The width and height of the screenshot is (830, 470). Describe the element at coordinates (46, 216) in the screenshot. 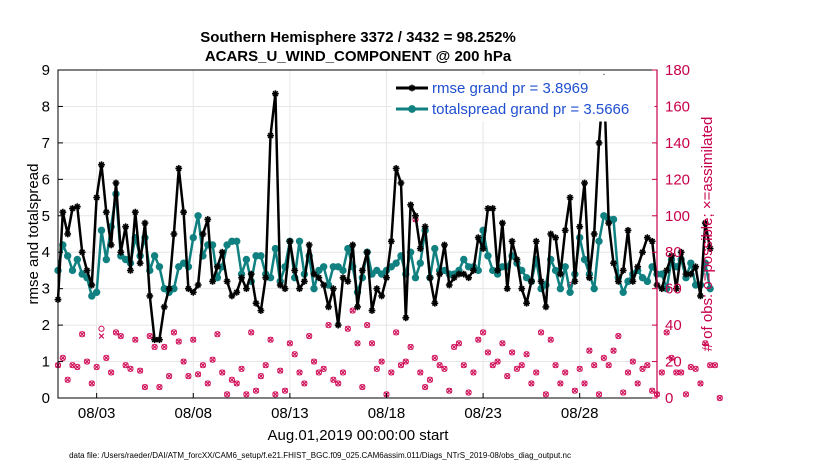

I see `y-left-tick-label: 5` at that location.